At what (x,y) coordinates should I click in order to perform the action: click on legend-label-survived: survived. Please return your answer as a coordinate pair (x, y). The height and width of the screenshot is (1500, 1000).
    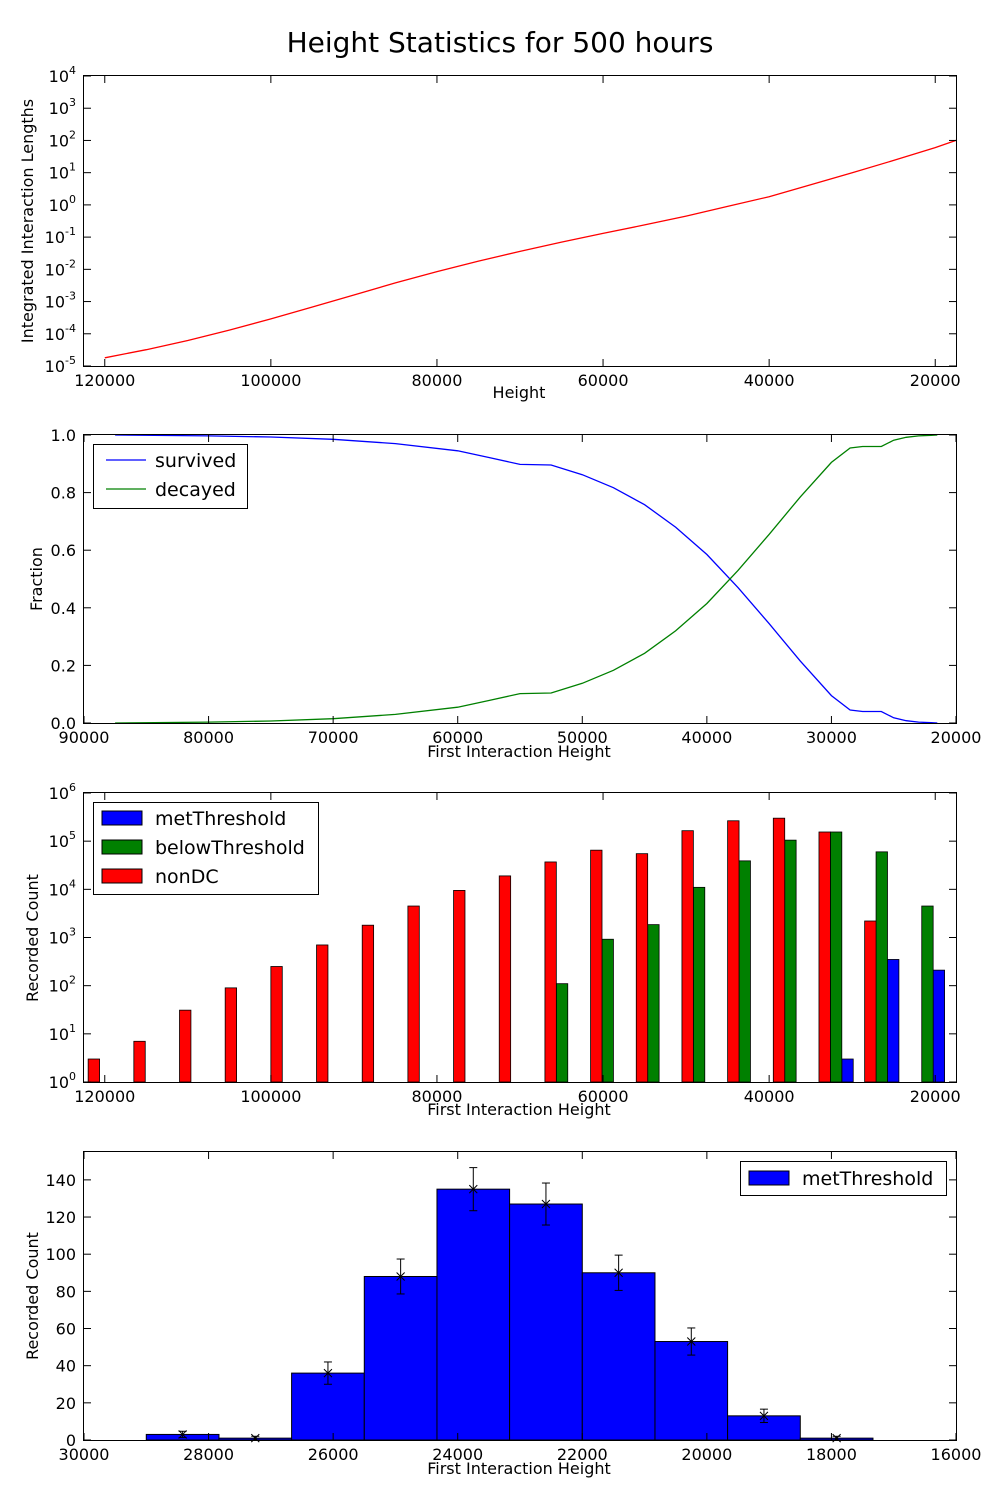
    Looking at the image, I should click on (195, 461).